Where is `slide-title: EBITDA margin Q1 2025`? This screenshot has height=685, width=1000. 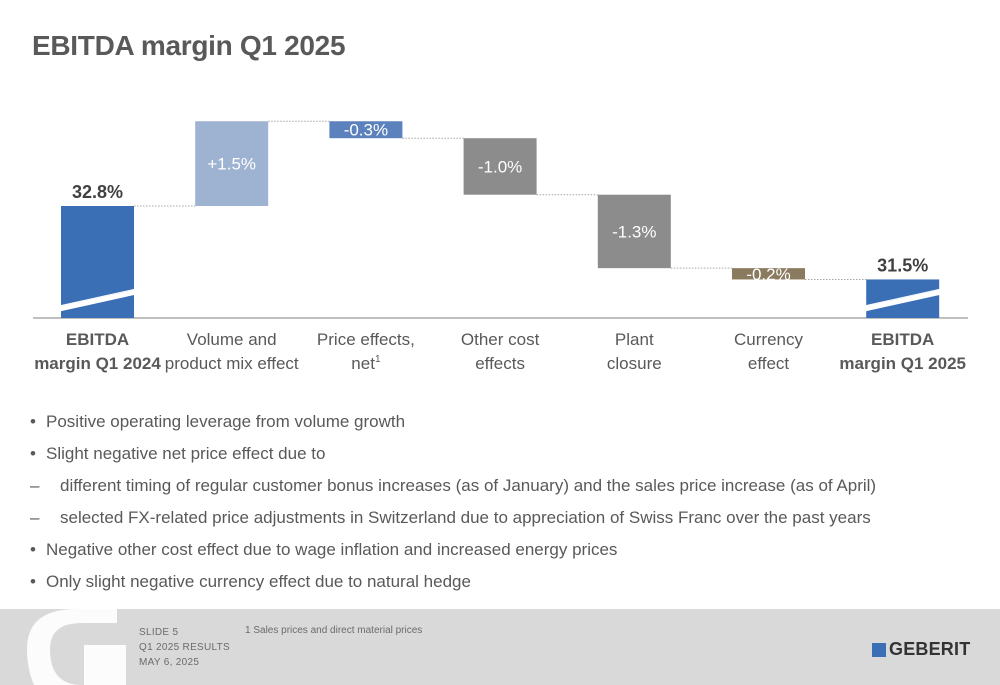
slide-title: EBITDA margin Q1 2025 is located at coordinates (189, 45).